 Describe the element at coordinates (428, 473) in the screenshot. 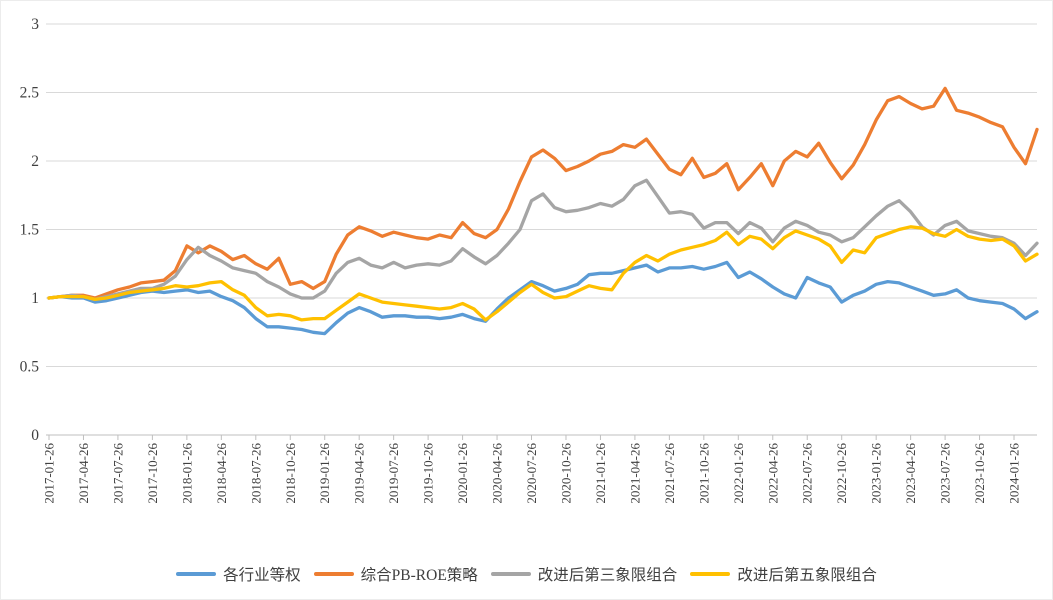

I see `x-tick-label: 2019-10-26` at that location.